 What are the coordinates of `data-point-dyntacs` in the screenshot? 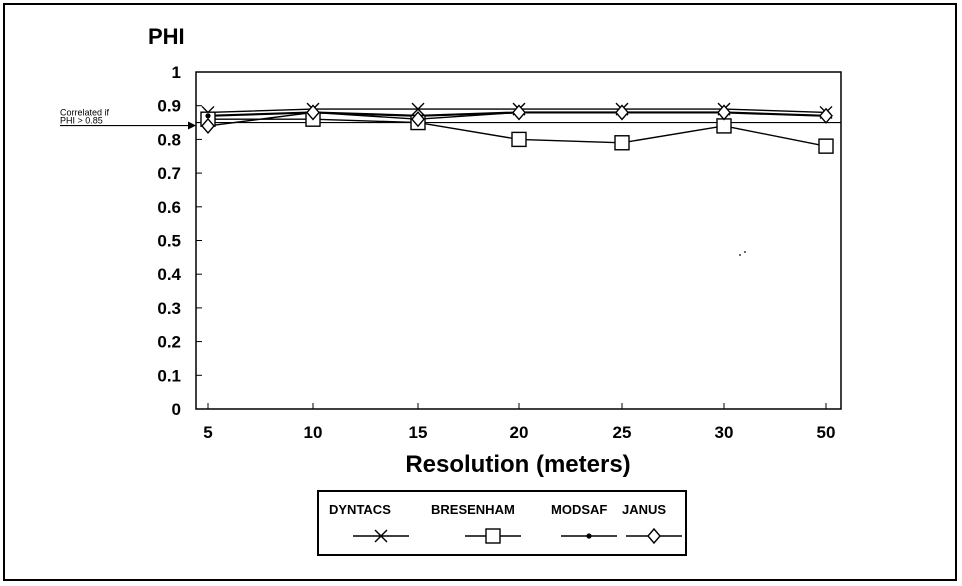 It's located at (418, 109).